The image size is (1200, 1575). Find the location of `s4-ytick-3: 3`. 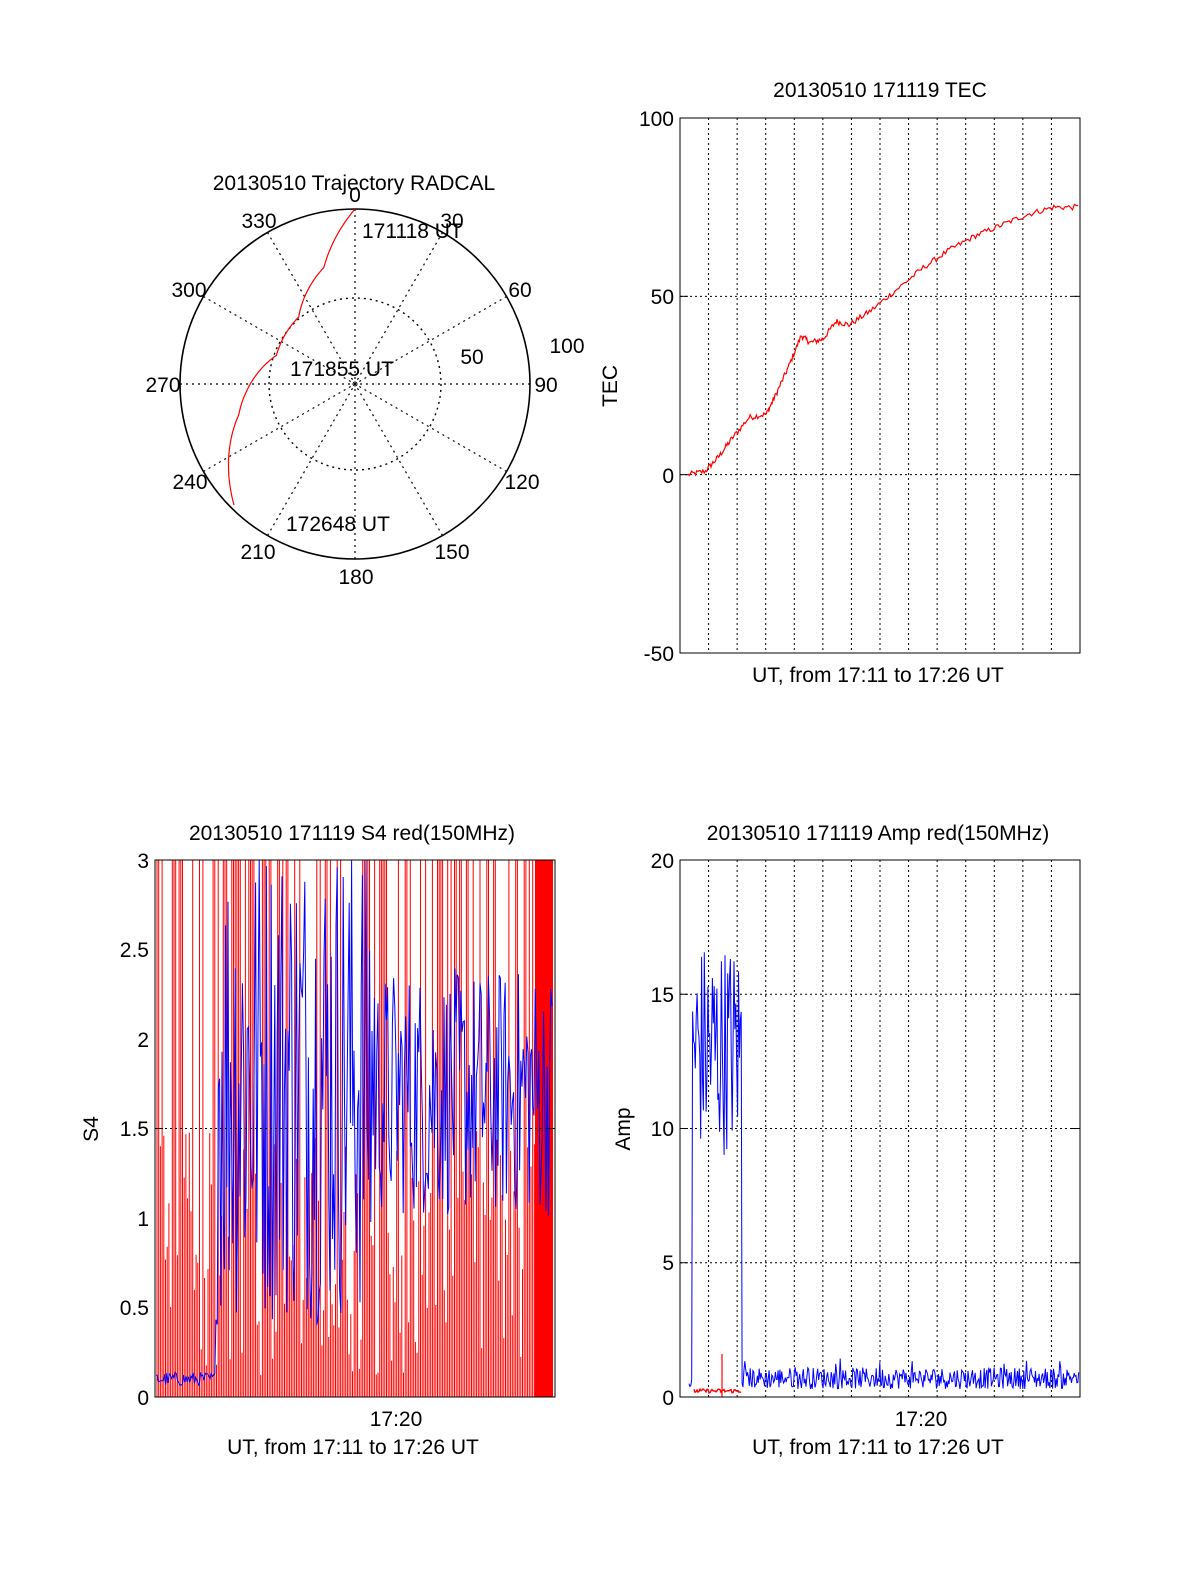

s4-ytick-3: 3 is located at coordinates (143, 861).